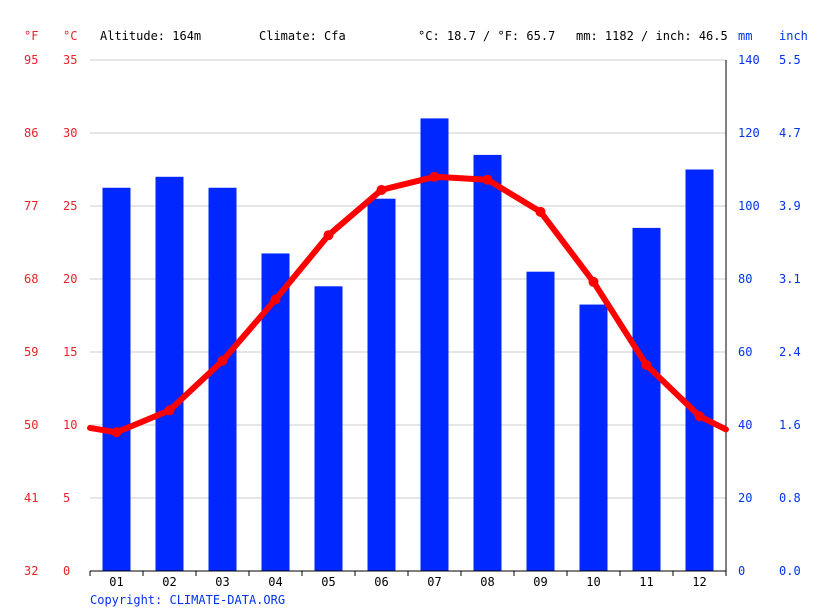  What do you see at coordinates (790, 498) in the screenshot?
I see `tick-label-inch: 0.8` at bounding box center [790, 498].